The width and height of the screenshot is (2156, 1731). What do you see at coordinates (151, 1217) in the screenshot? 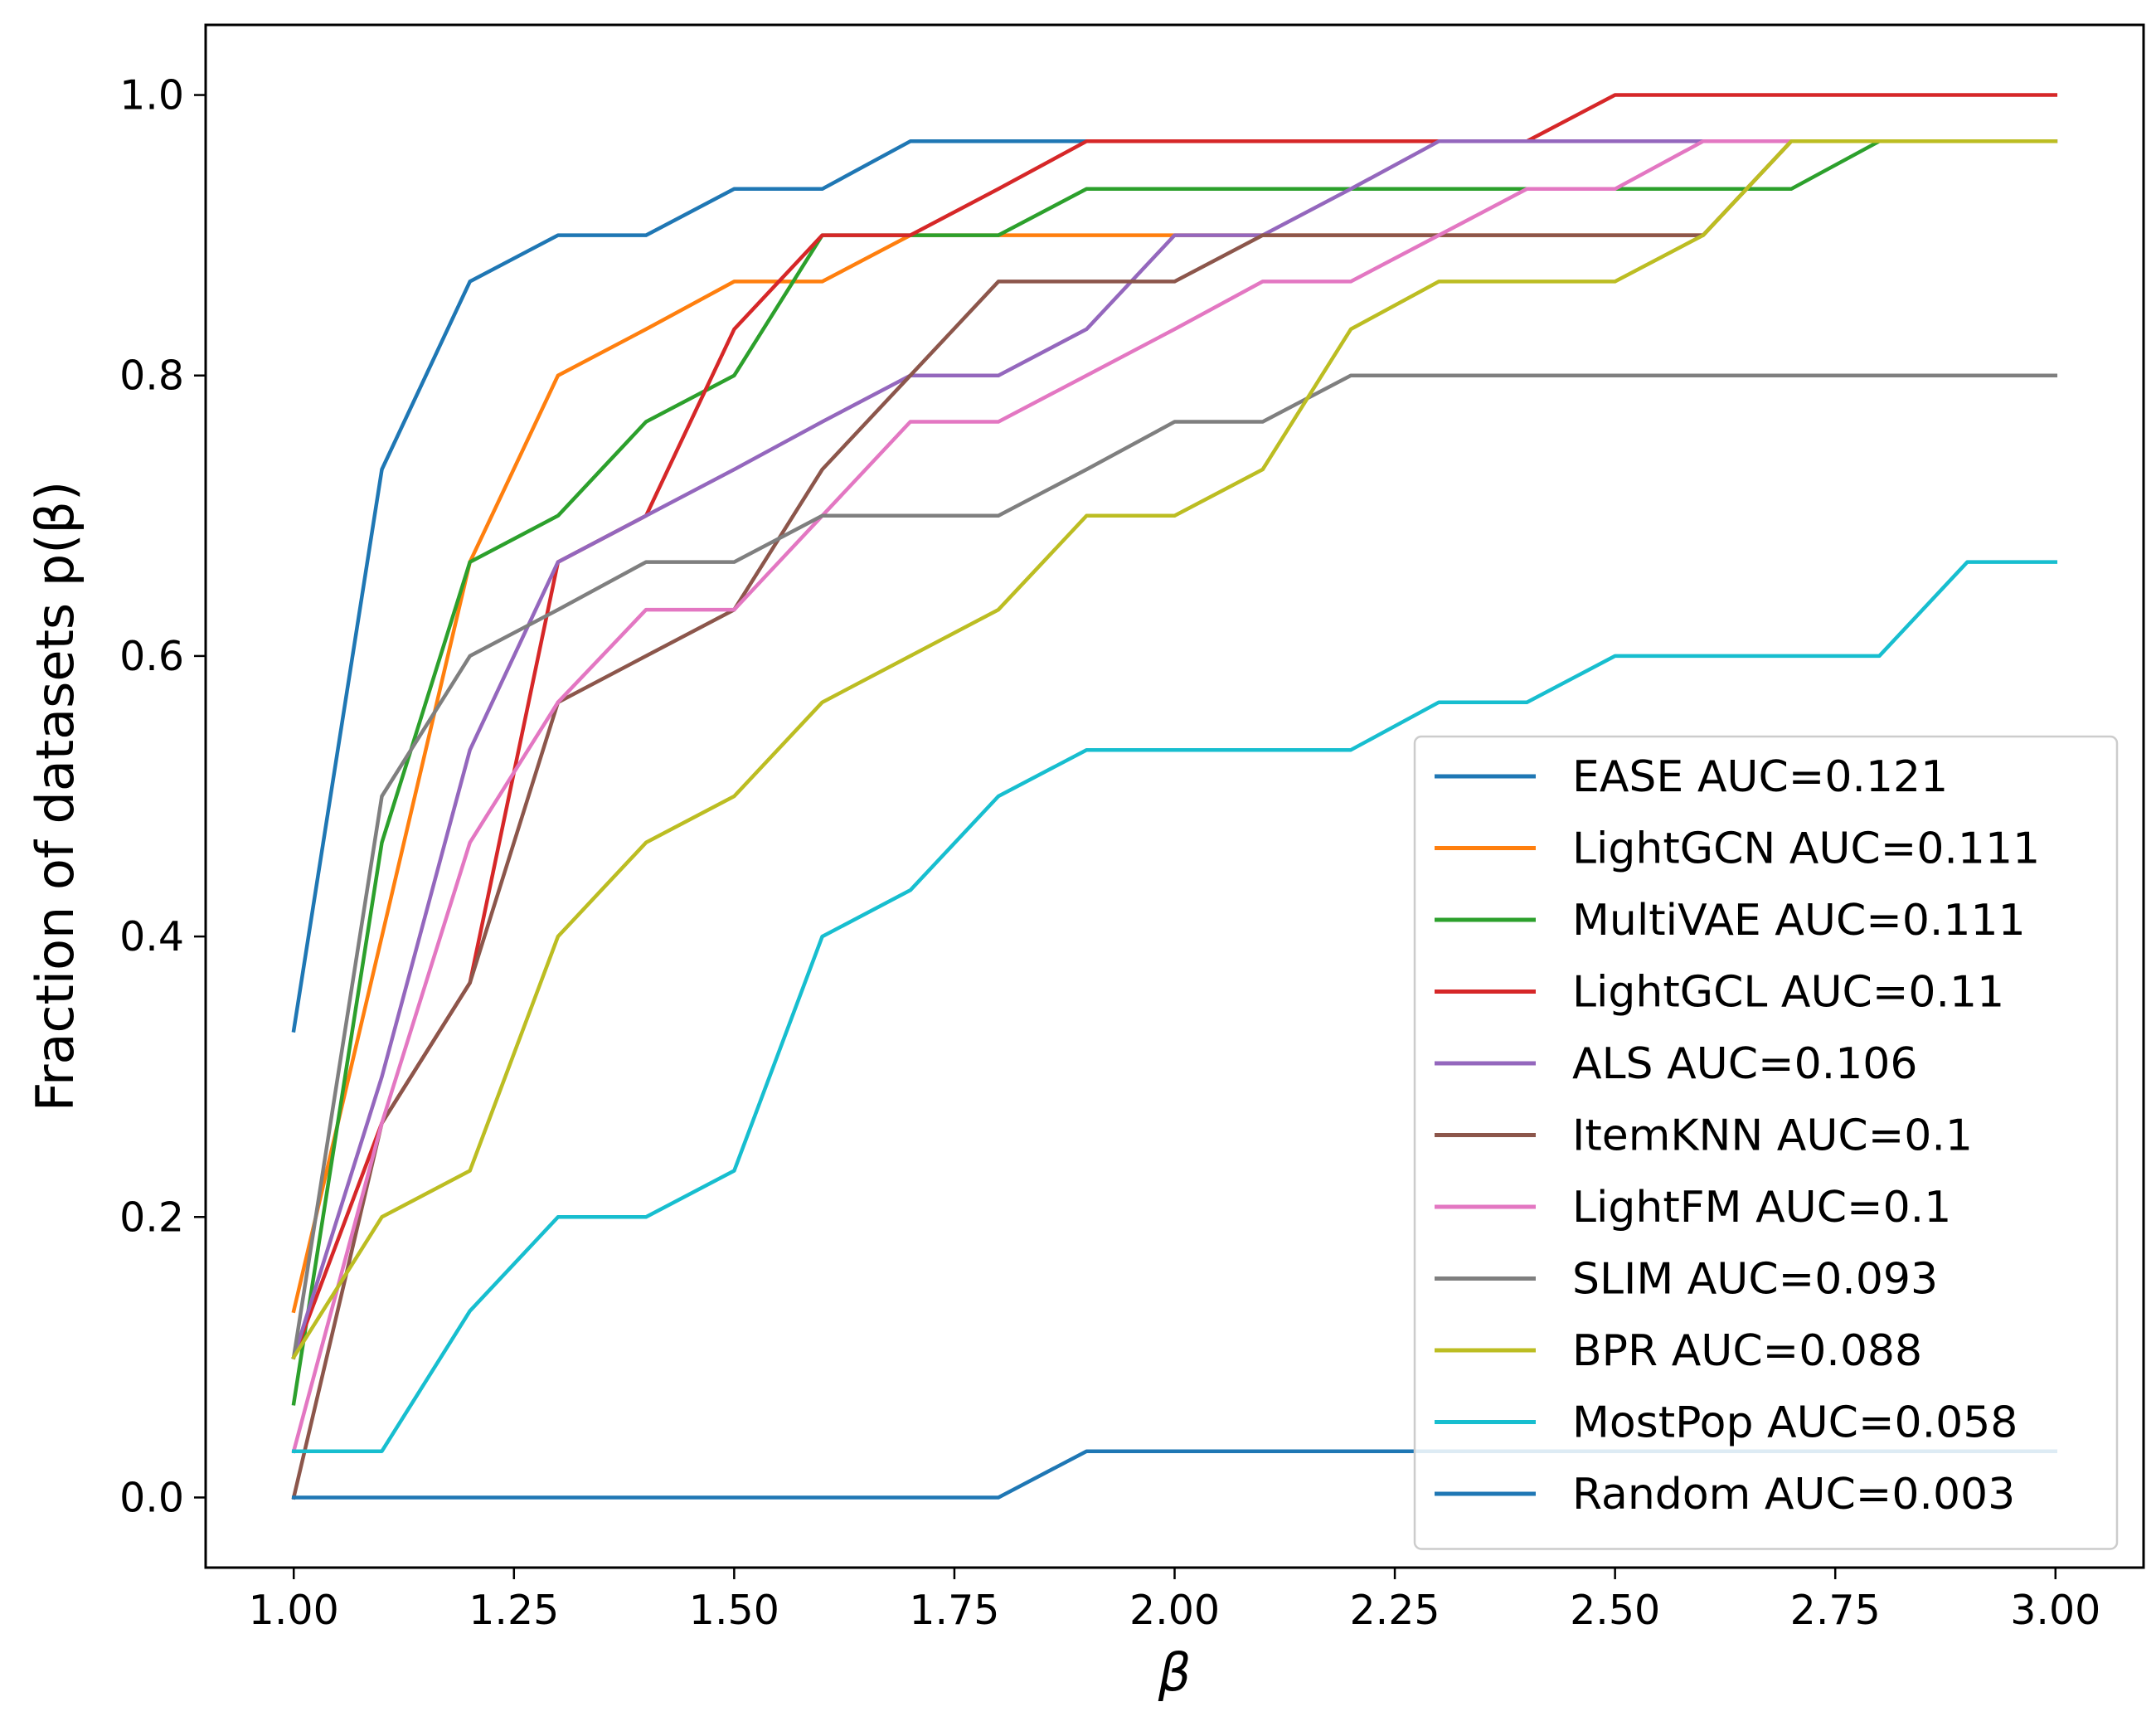
I see `y-tick-label: 0.2` at bounding box center [151, 1217].